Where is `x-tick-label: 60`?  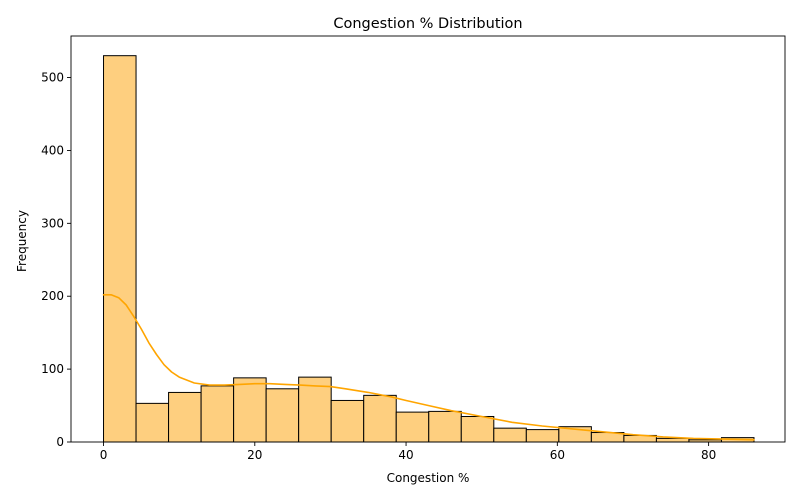 x-tick-label: 60 is located at coordinates (557, 455).